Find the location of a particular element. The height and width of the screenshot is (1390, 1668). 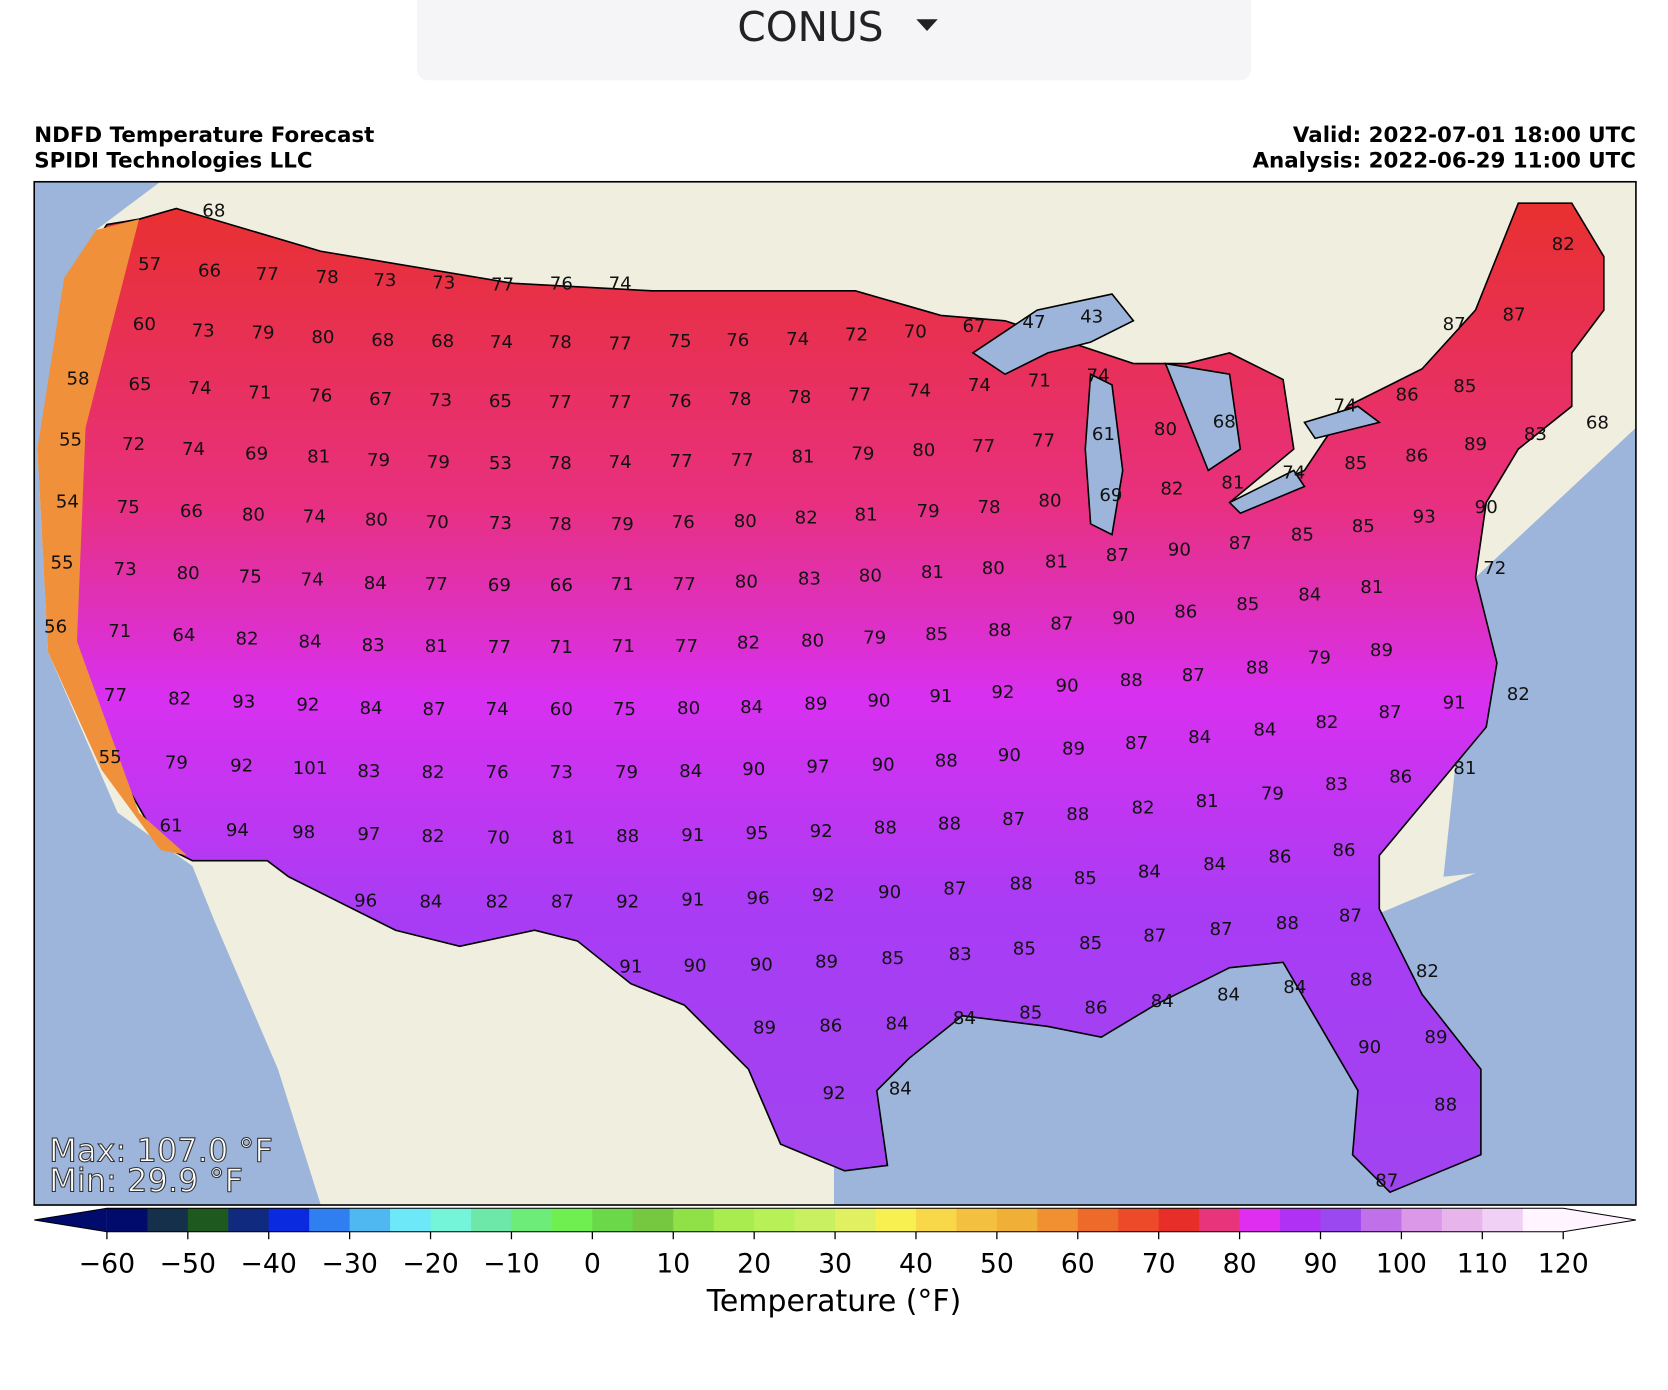

tick-label: −40 is located at coordinates (269, 1263).